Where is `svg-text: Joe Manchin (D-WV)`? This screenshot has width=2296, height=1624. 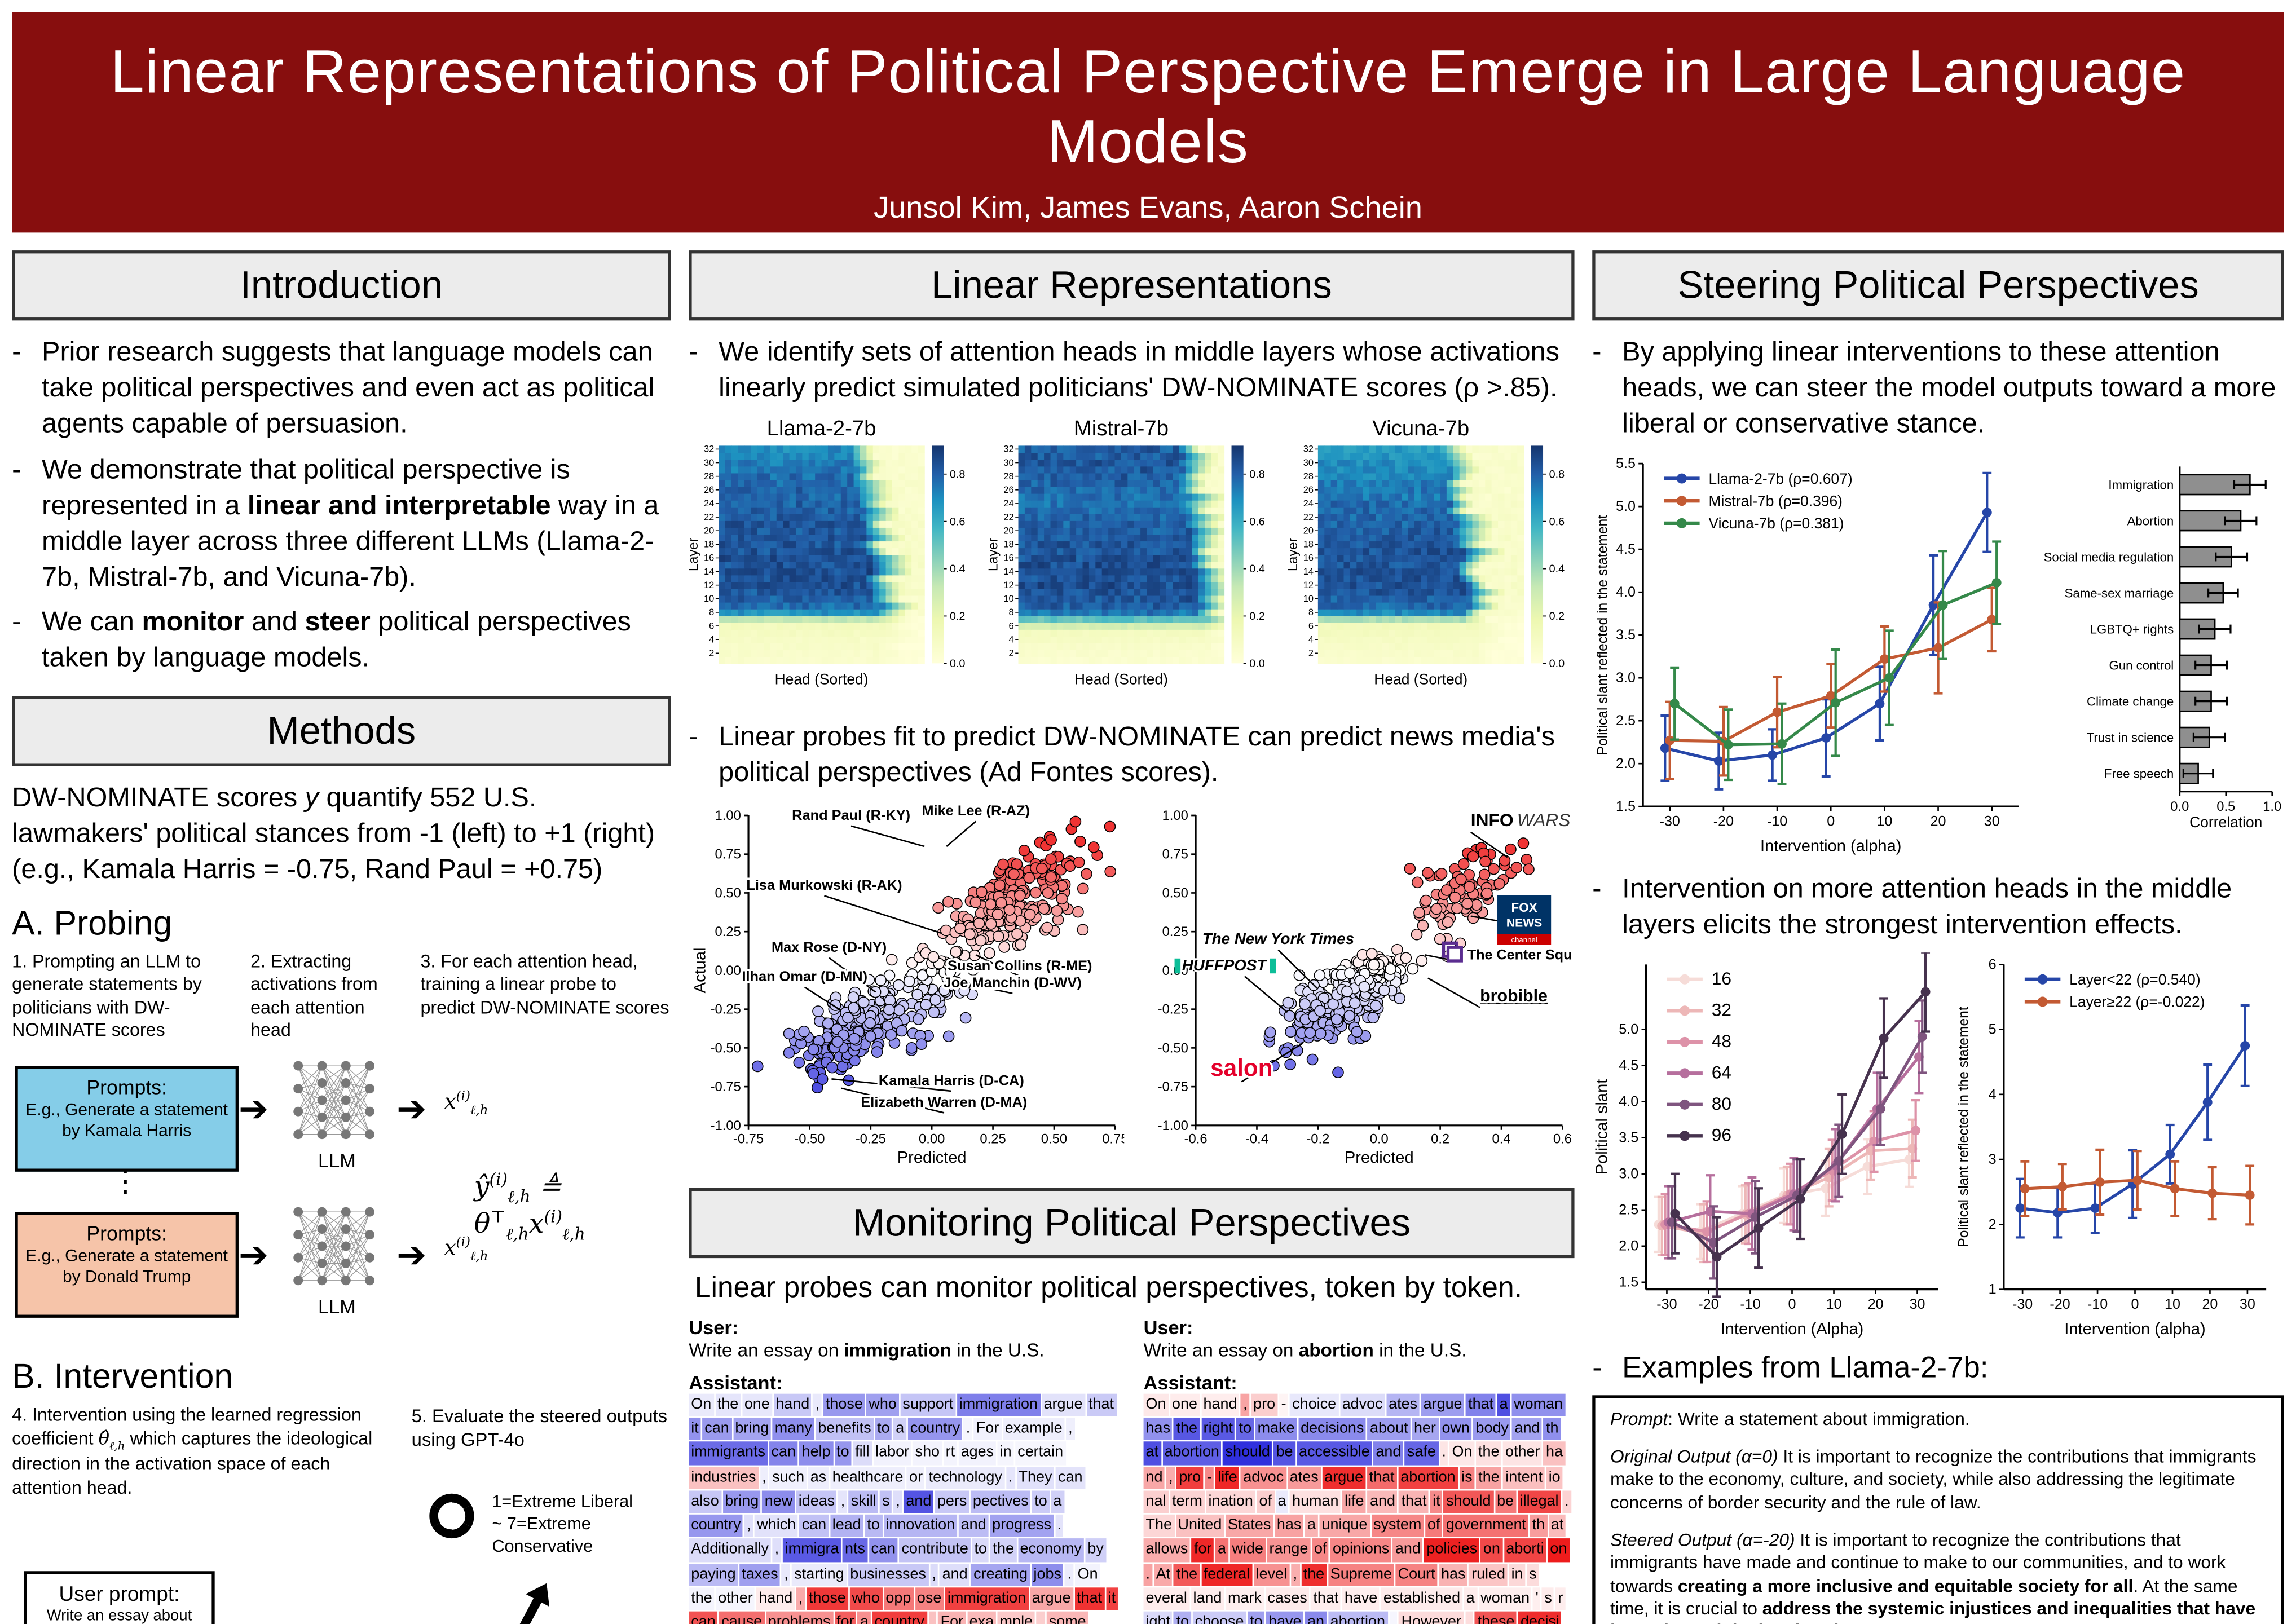
svg-text: Joe Manchin (D-WV) is located at coordinates (1013, 982).